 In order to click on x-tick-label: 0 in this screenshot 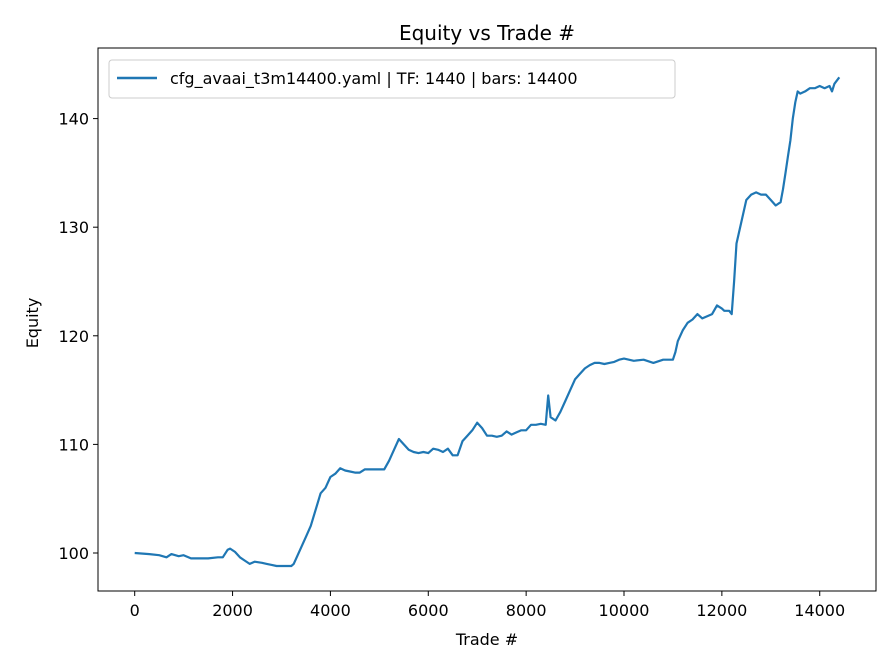, I will do `click(135, 610)`.